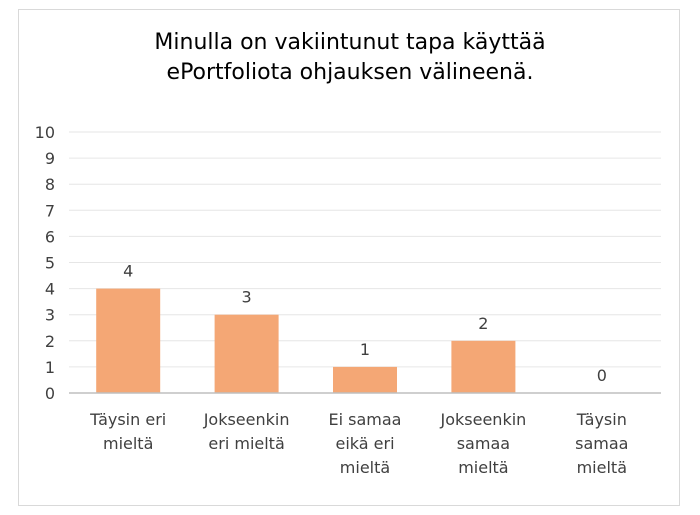 The width and height of the screenshot is (700, 515). What do you see at coordinates (601, 419) in the screenshot?
I see `x-tick-label: Täysin` at bounding box center [601, 419].